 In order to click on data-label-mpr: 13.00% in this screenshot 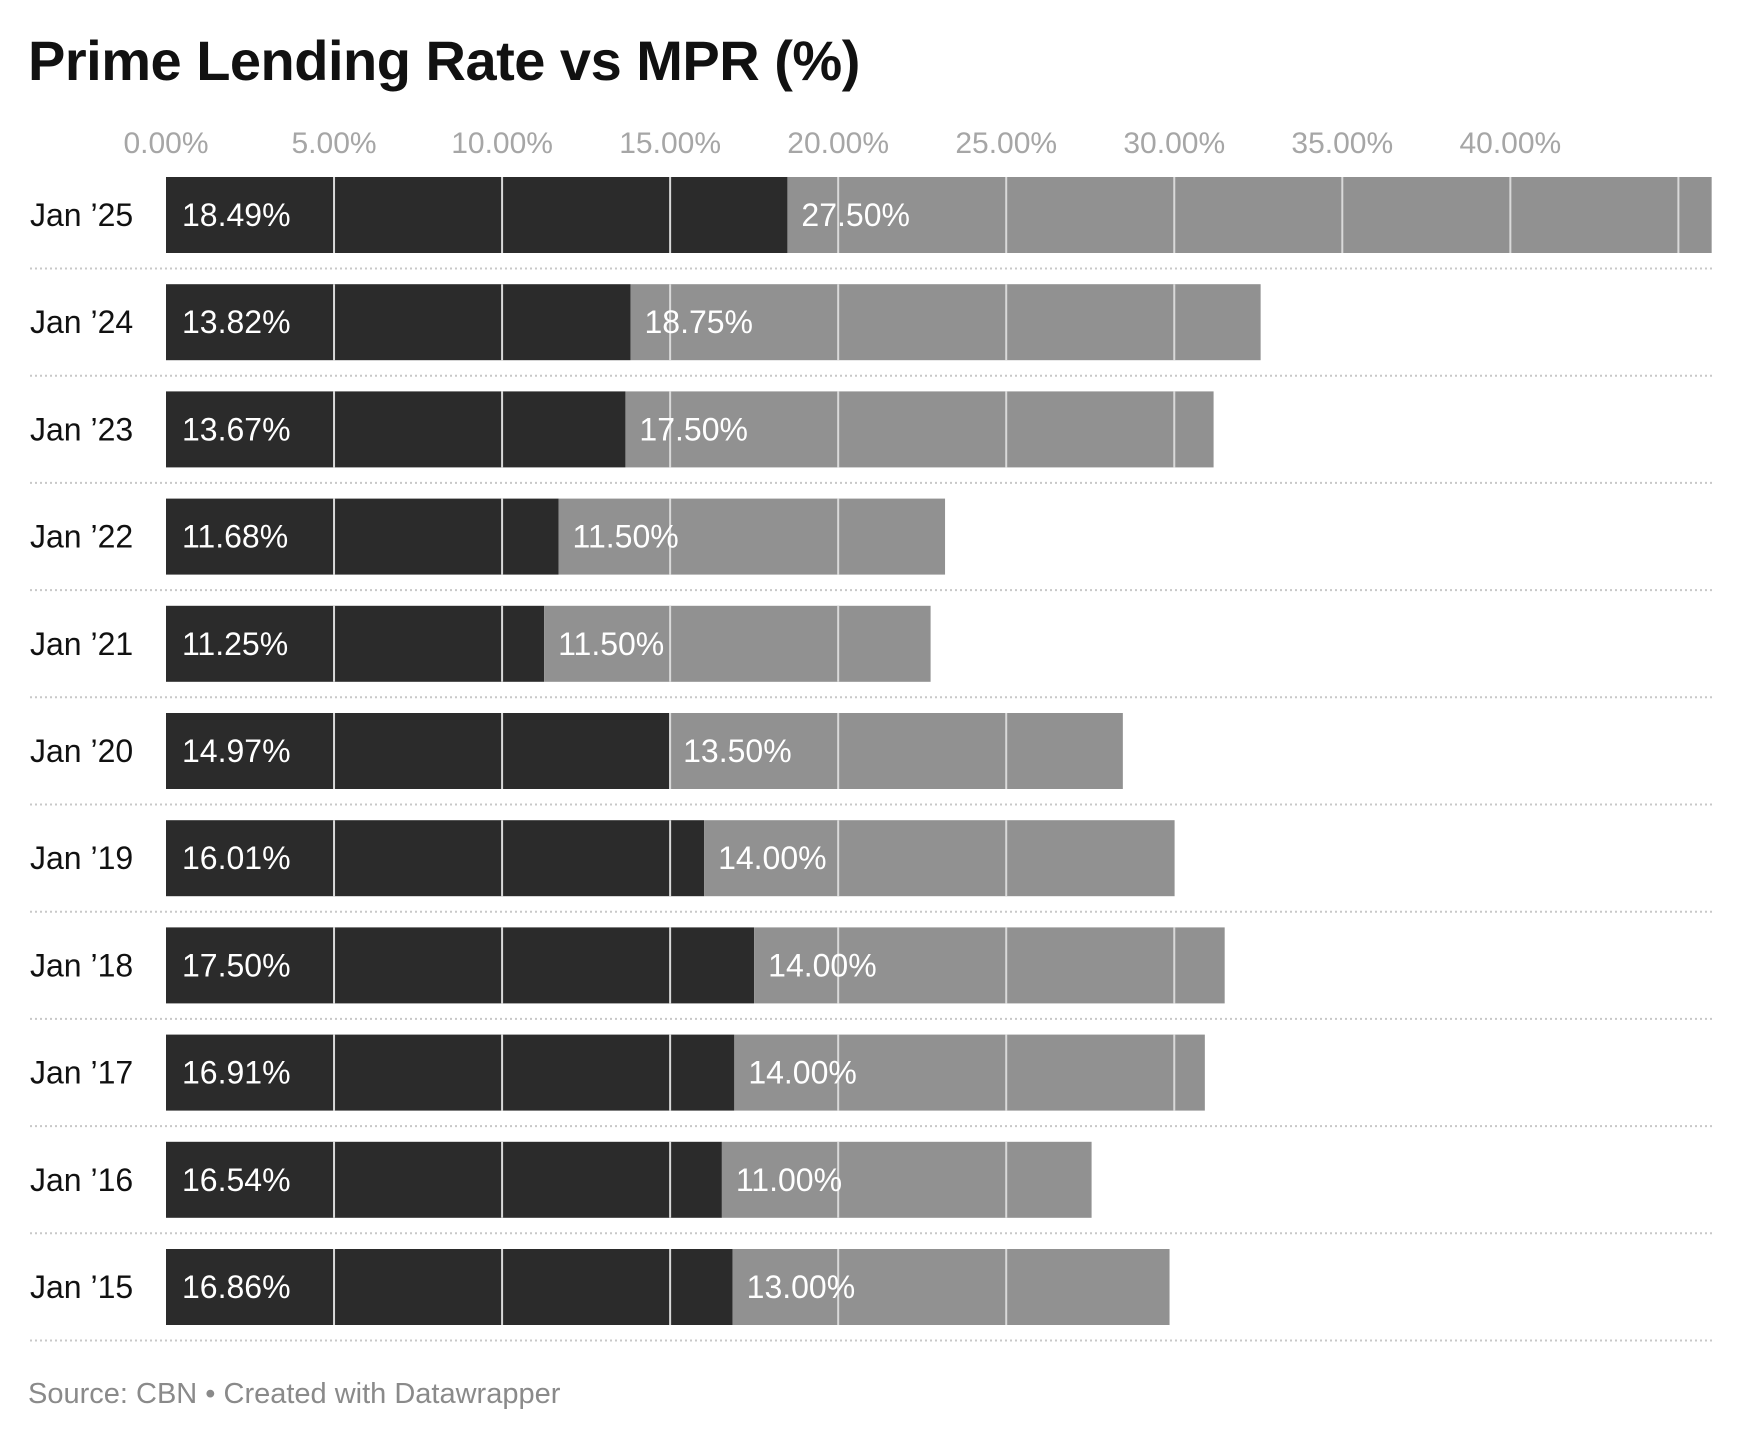, I will do `click(801, 1287)`.